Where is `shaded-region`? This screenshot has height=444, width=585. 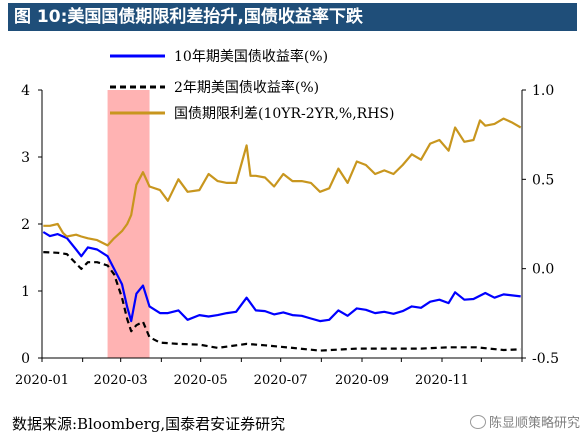 shaded-region is located at coordinates (128, 224).